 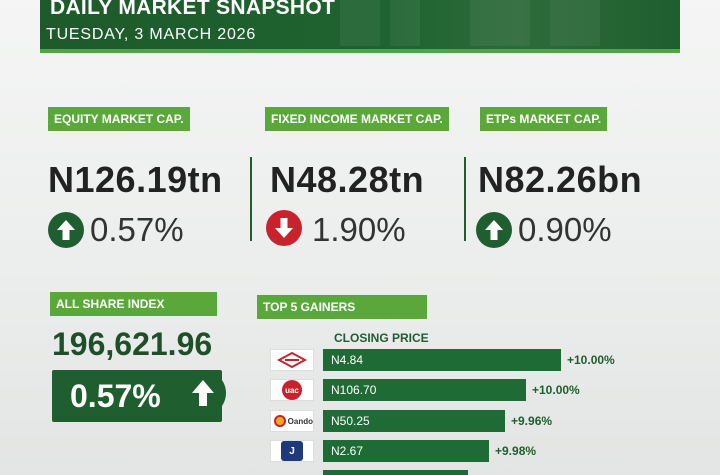 What do you see at coordinates (280, 421) in the screenshot?
I see `oando-sun-icon` at bounding box center [280, 421].